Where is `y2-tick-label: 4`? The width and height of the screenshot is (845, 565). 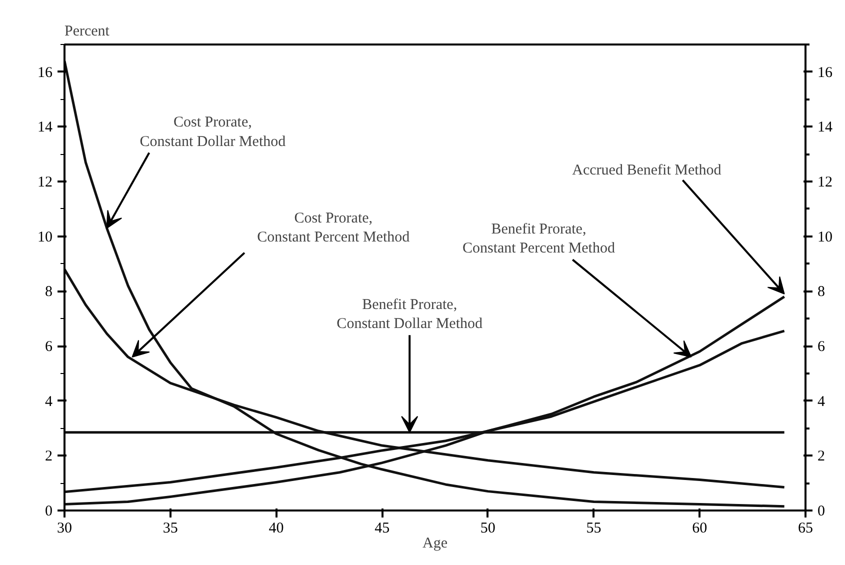 y2-tick-label: 4 is located at coordinates (822, 402).